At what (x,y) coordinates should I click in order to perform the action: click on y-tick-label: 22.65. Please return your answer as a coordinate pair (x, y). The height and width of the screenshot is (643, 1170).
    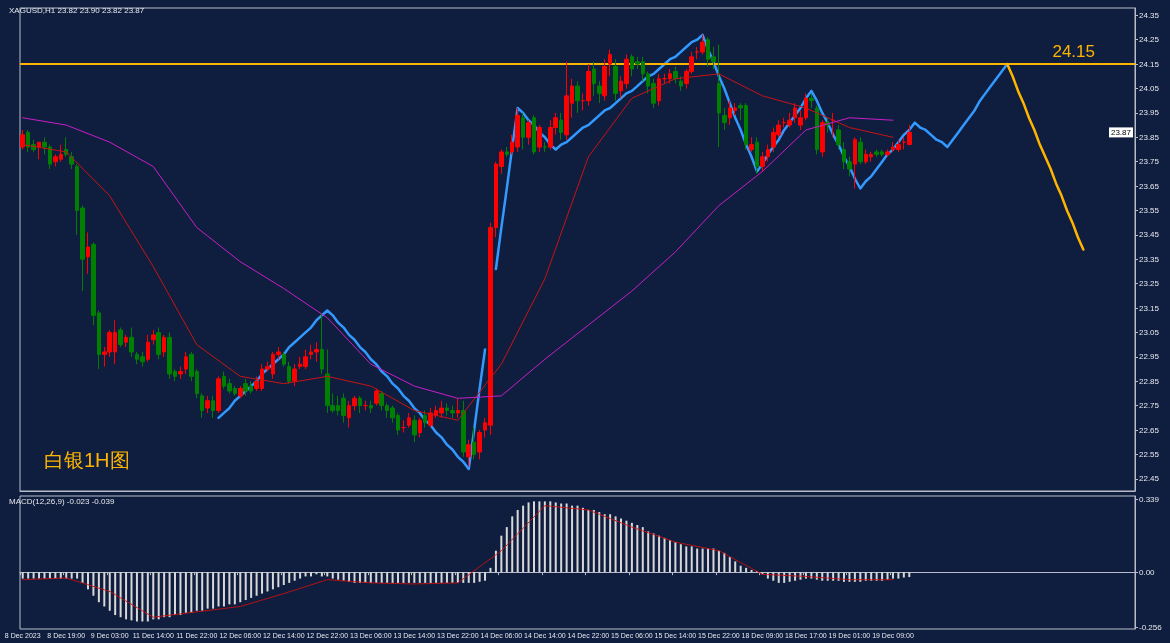
    Looking at the image, I should click on (1149, 430).